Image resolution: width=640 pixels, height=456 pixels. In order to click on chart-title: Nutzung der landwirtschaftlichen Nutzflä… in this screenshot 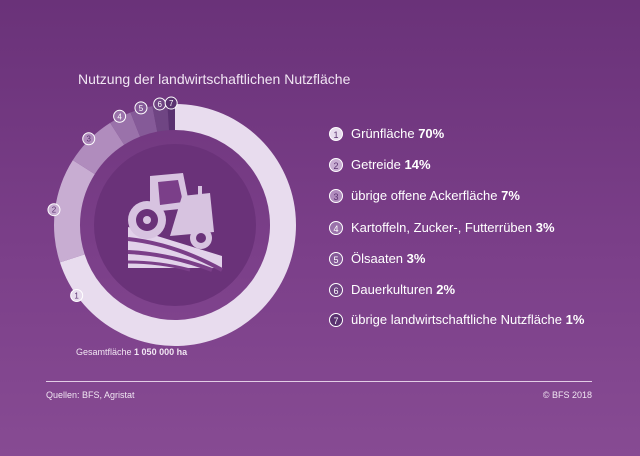, I will do `click(214, 79)`.